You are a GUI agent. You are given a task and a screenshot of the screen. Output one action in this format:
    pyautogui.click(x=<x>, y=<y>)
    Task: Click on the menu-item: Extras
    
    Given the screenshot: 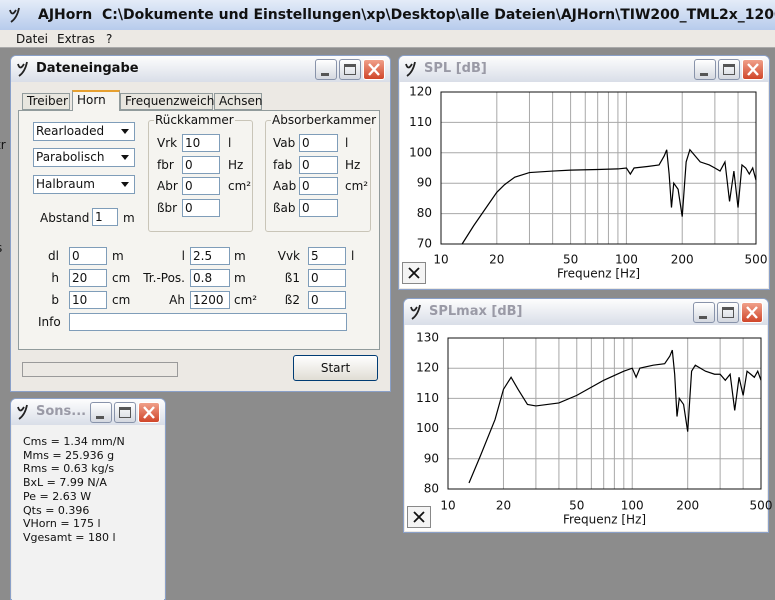 What is the action you would take?
    pyautogui.click(x=76, y=39)
    